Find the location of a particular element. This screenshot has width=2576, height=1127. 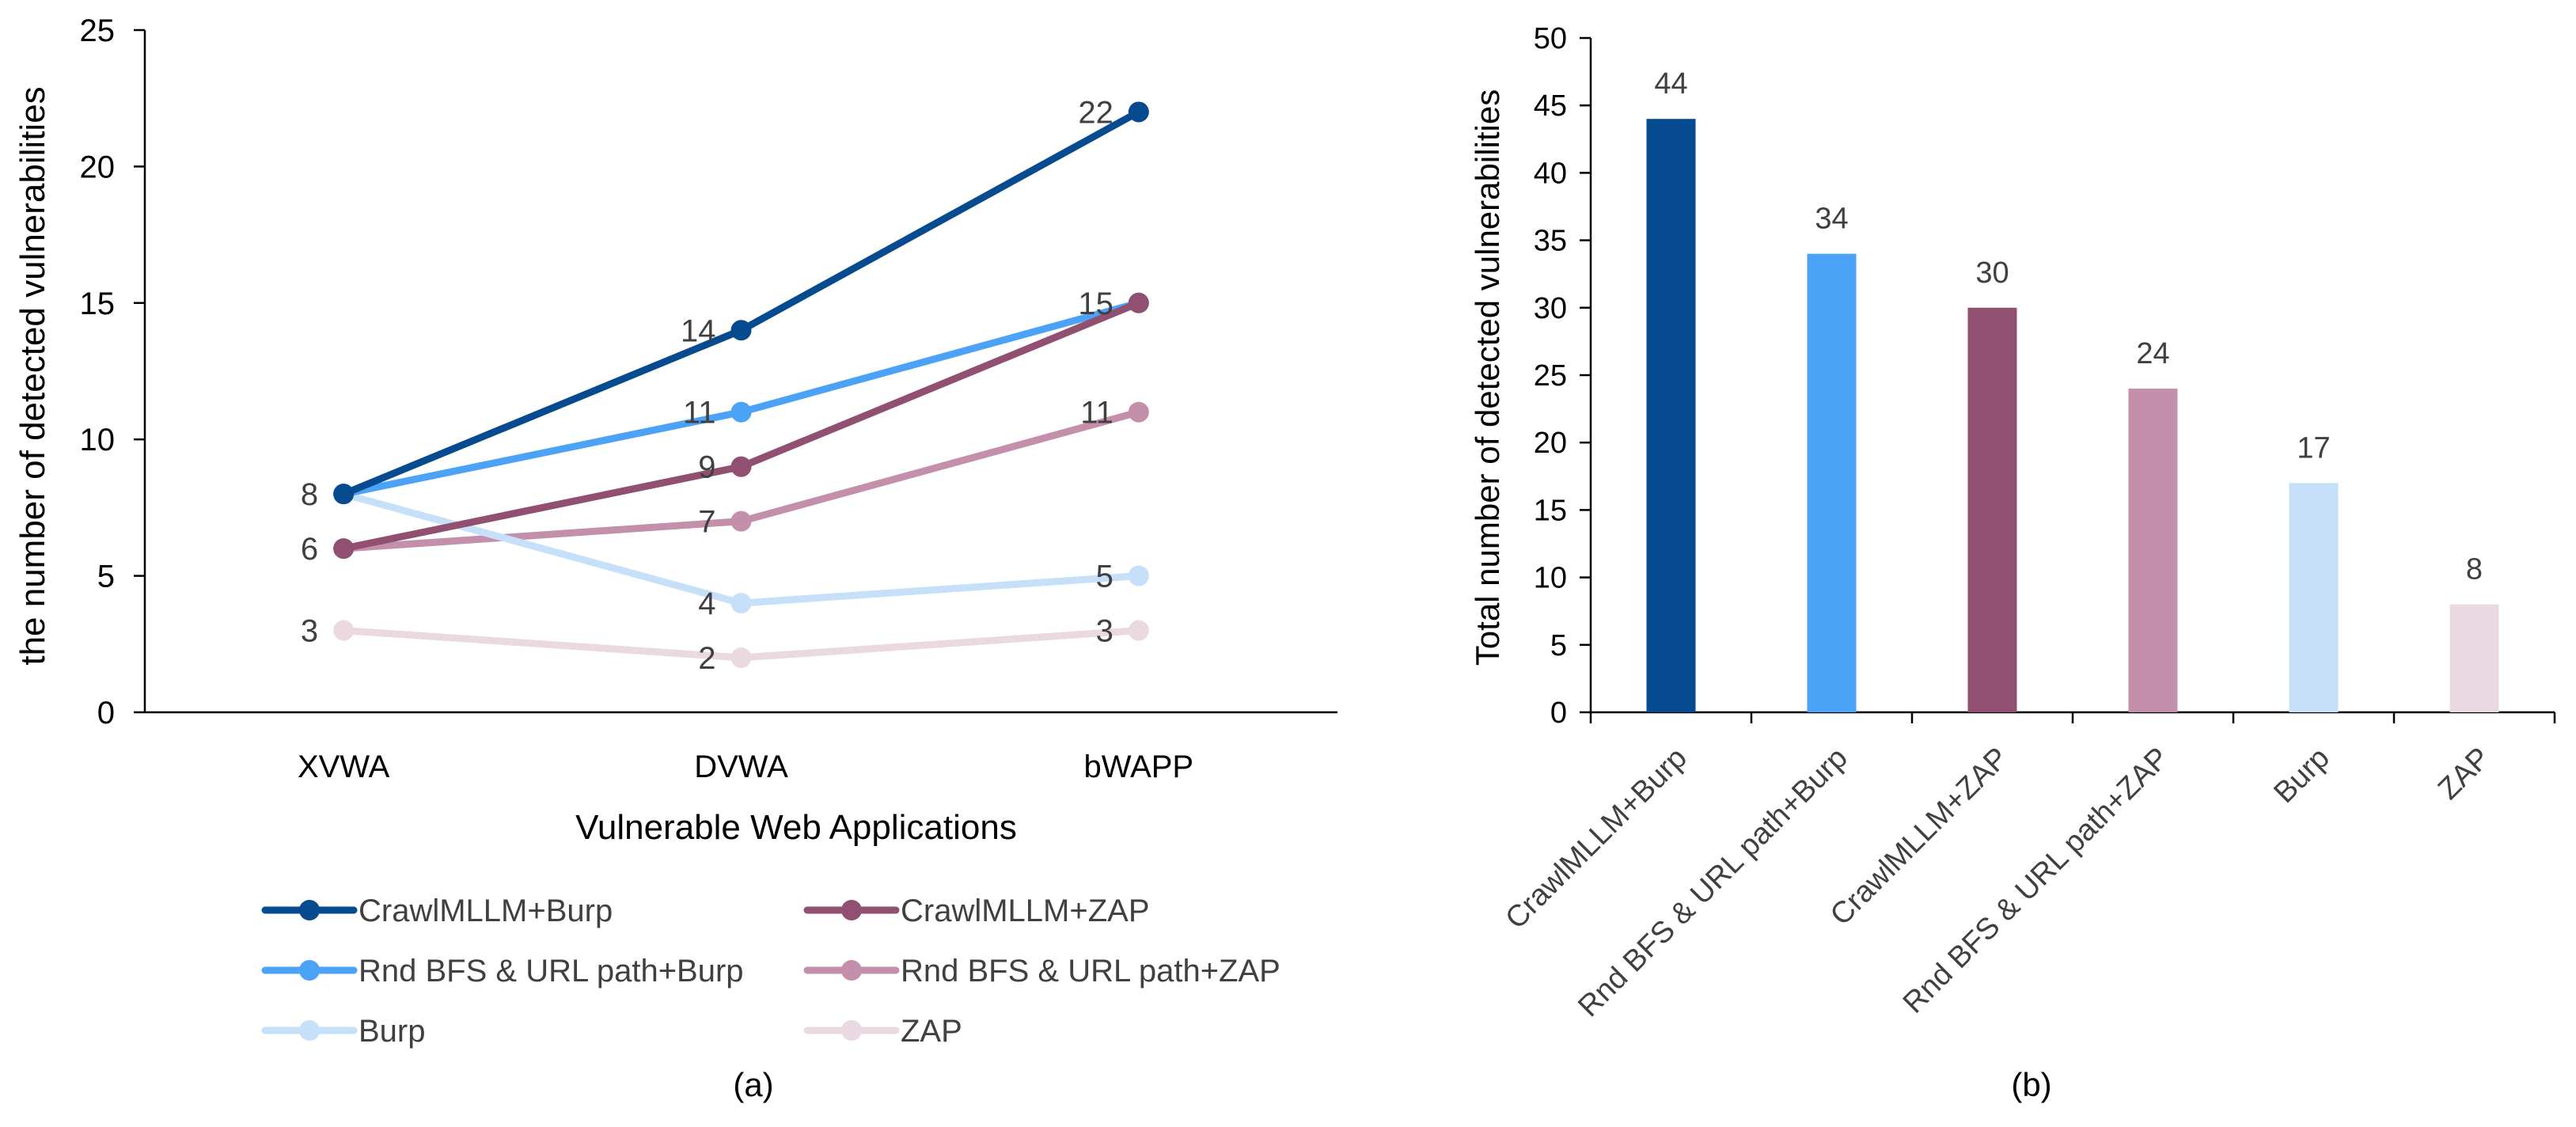

data-label: 7 is located at coordinates (706, 522).